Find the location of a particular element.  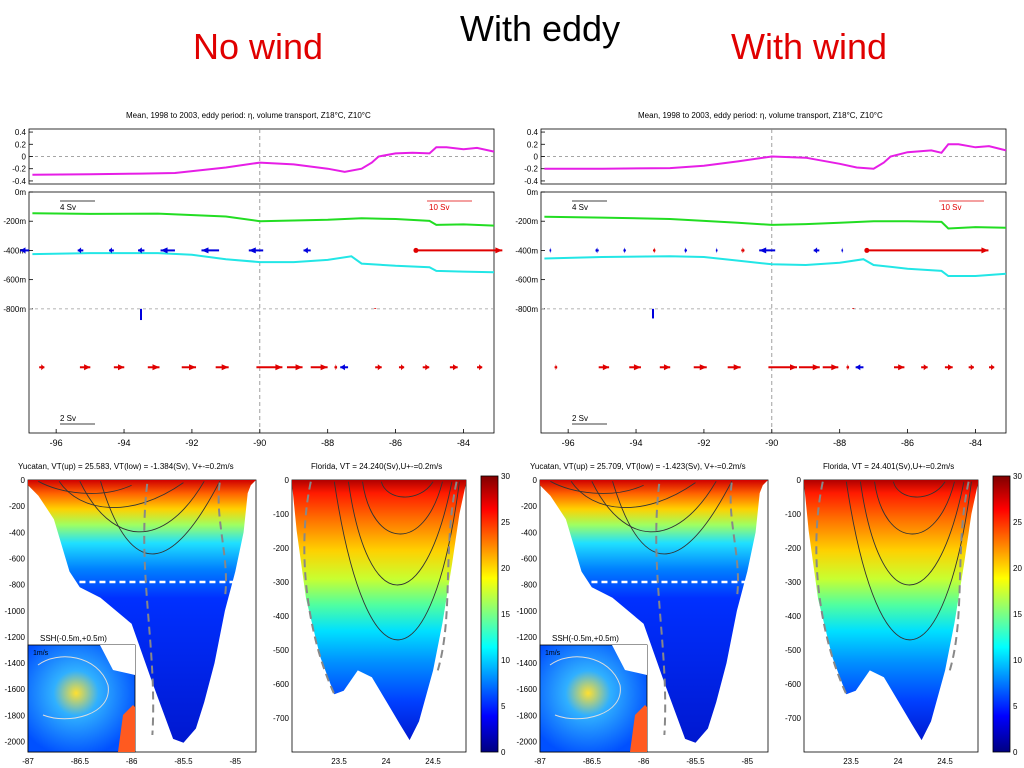

eta-tick-label: 0.4 is located at coordinates (21, 132).